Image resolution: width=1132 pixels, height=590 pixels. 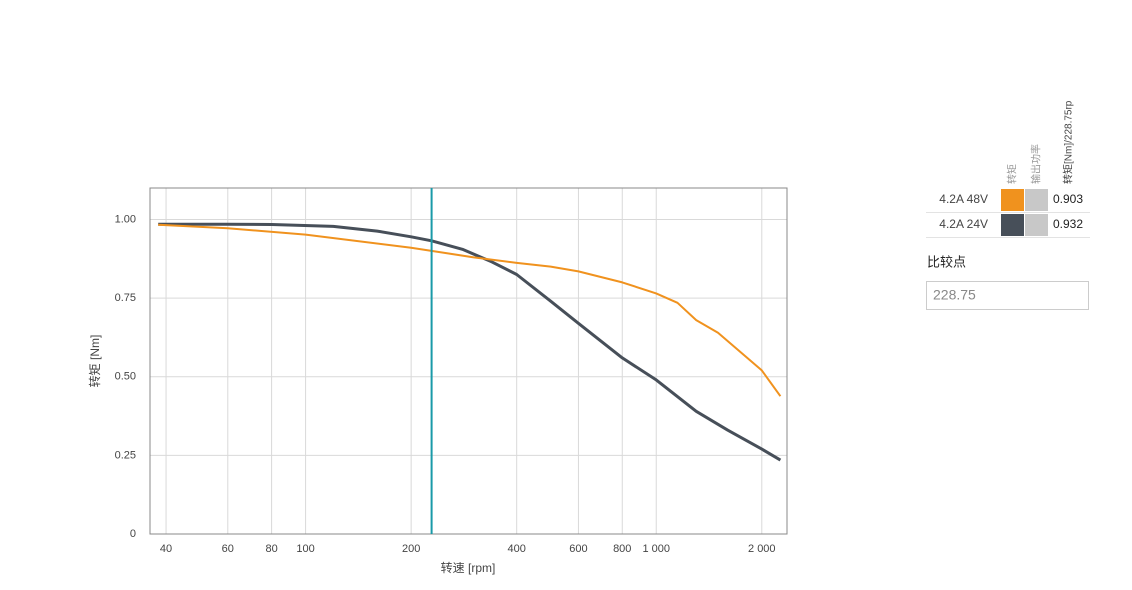 I want to click on legend-readout: 0.932, so click(x=1068, y=224).